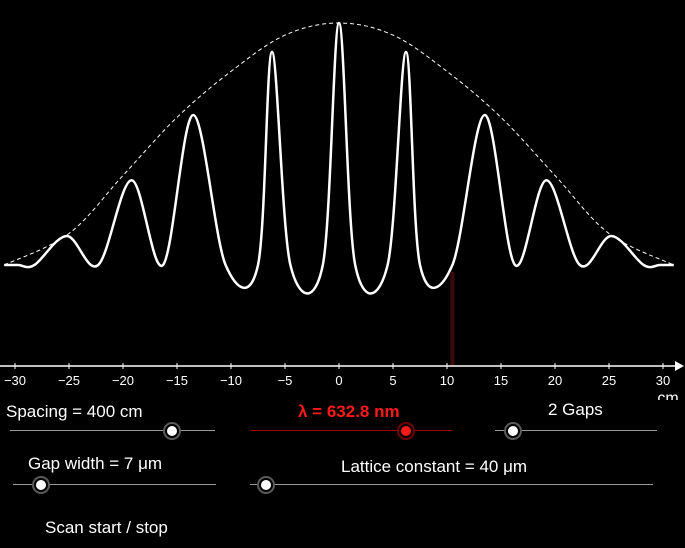 The image size is (685, 548). What do you see at coordinates (349, 411) in the screenshot?
I see `wavelength-label: λ = 632.8 nm` at bounding box center [349, 411].